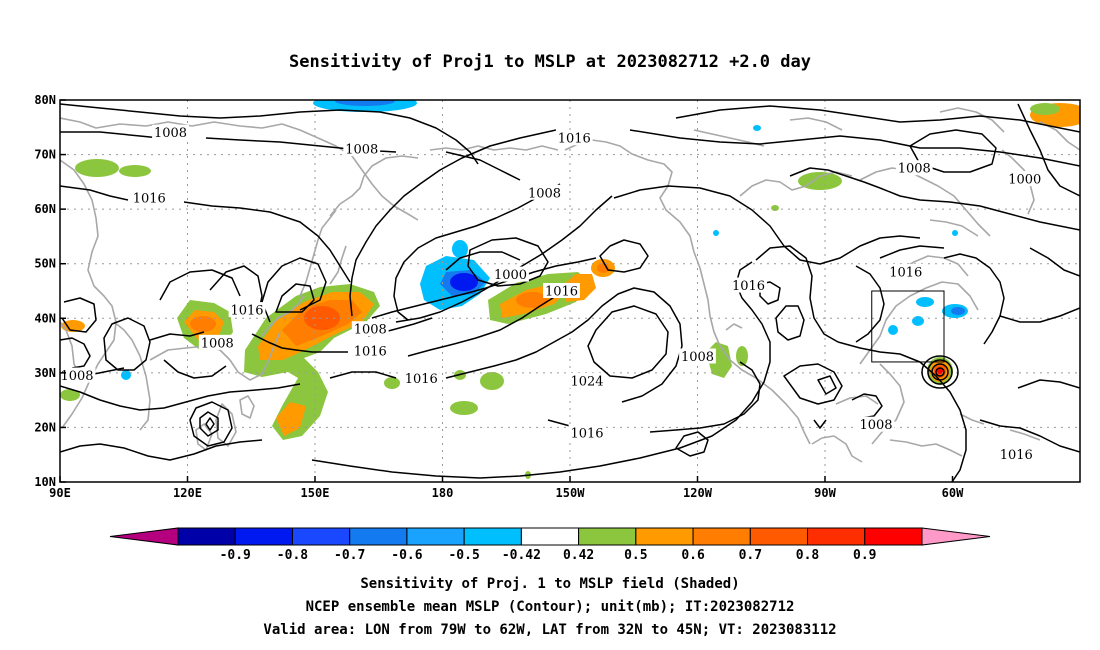 Image resolution: width=1100 pixels, height=650 pixels. What do you see at coordinates (698, 493) in the screenshot?
I see `lon-tick-label: 120W` at bounding box center [698, 493].